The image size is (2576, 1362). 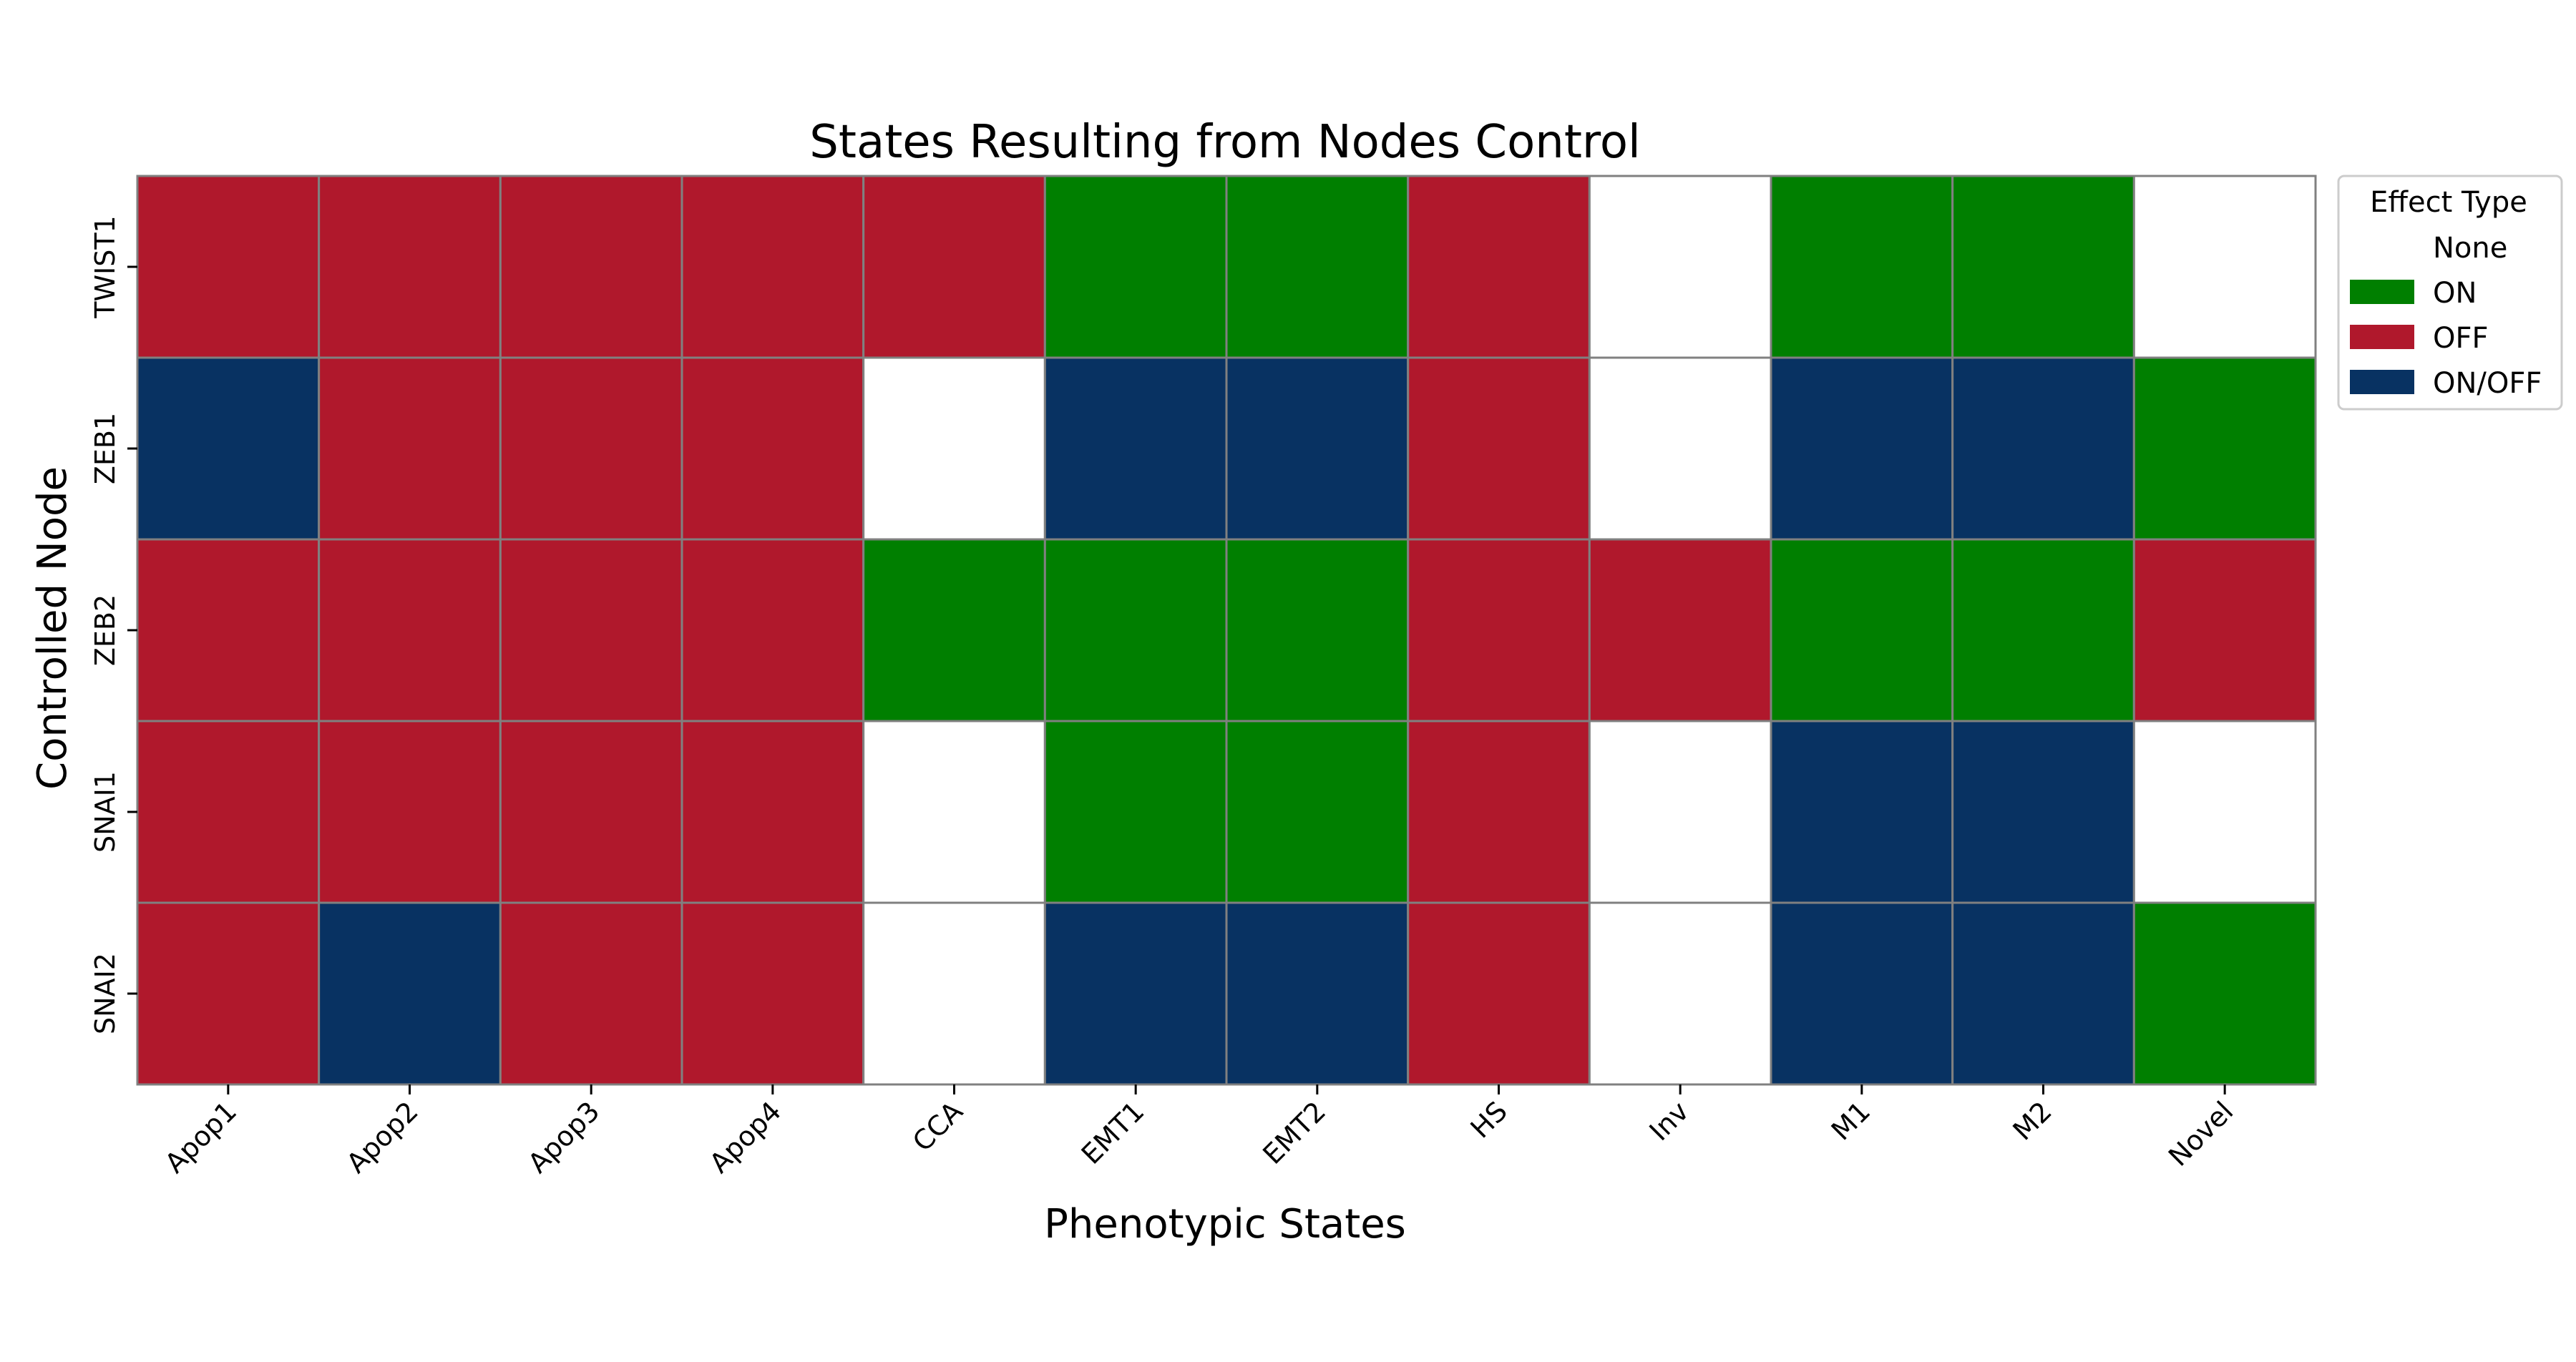 What do you see at coordinates (2461, 338) in the screenshot?
I see `legend-label: OFF` at bounding box center [2461, 338].